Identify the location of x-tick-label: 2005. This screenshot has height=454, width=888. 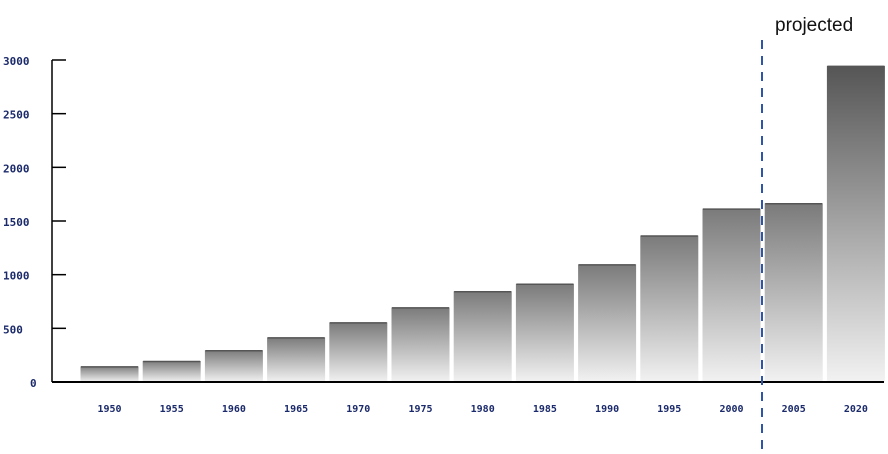
(794, 409).